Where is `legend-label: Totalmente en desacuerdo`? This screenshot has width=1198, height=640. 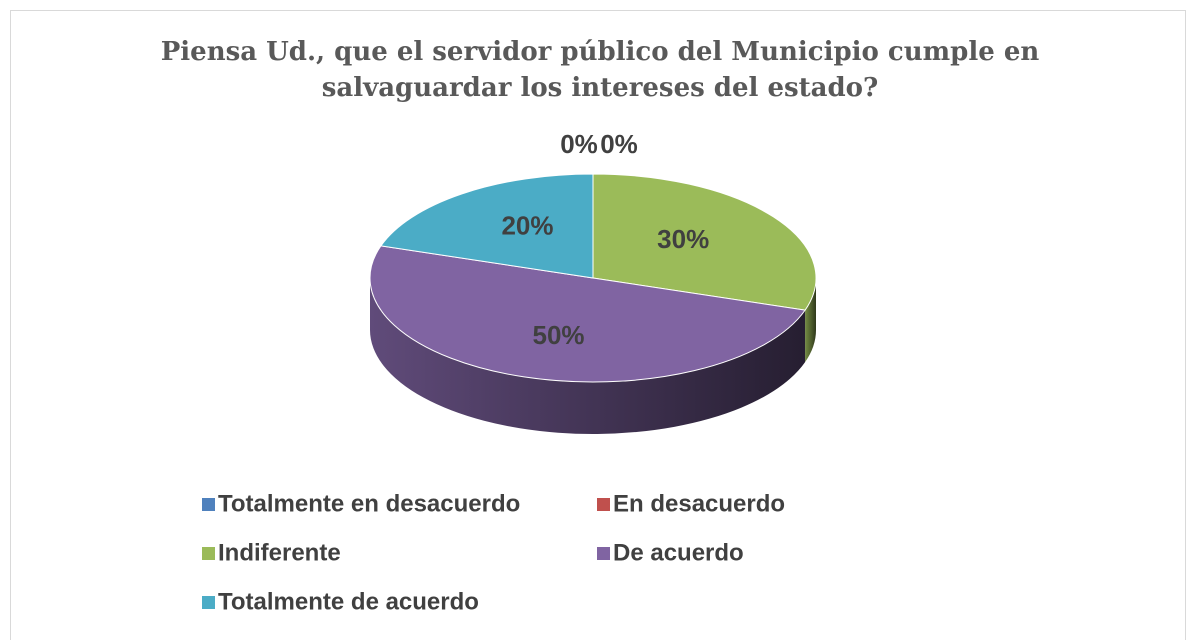 legend-label: Totalmente en desacuerdo is located at coordinates (369, 503).